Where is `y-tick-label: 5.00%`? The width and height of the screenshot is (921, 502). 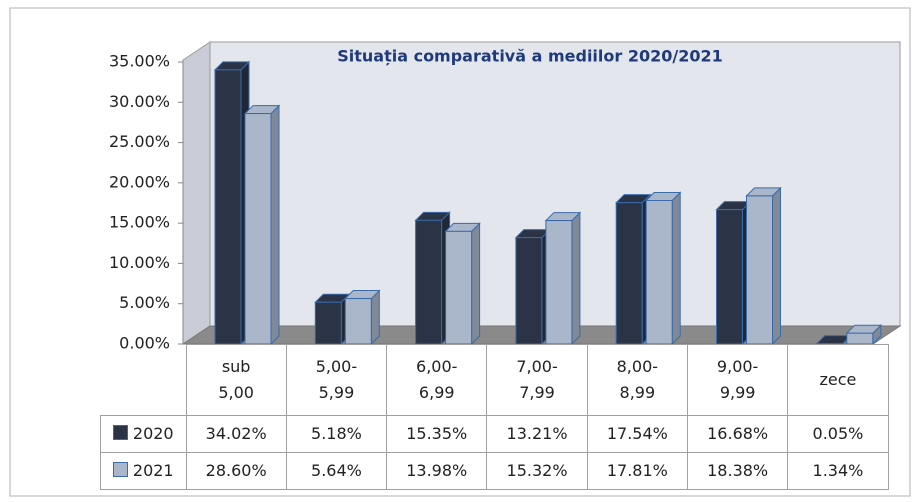 y-tick-label: 5.00% is located at coordinates (144, 302).